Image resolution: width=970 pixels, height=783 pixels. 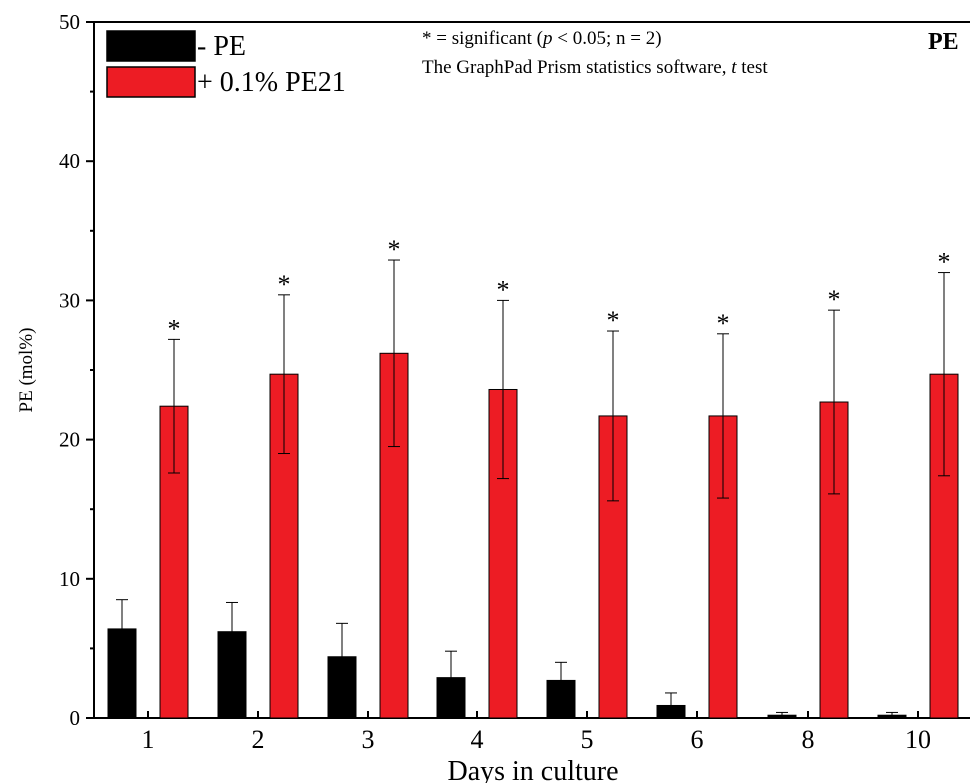 What do you see at coordinates (226, 64) in the screenshot?
I see `legend: - PE + 0.1% PE21` at bounding box center [226, 64].